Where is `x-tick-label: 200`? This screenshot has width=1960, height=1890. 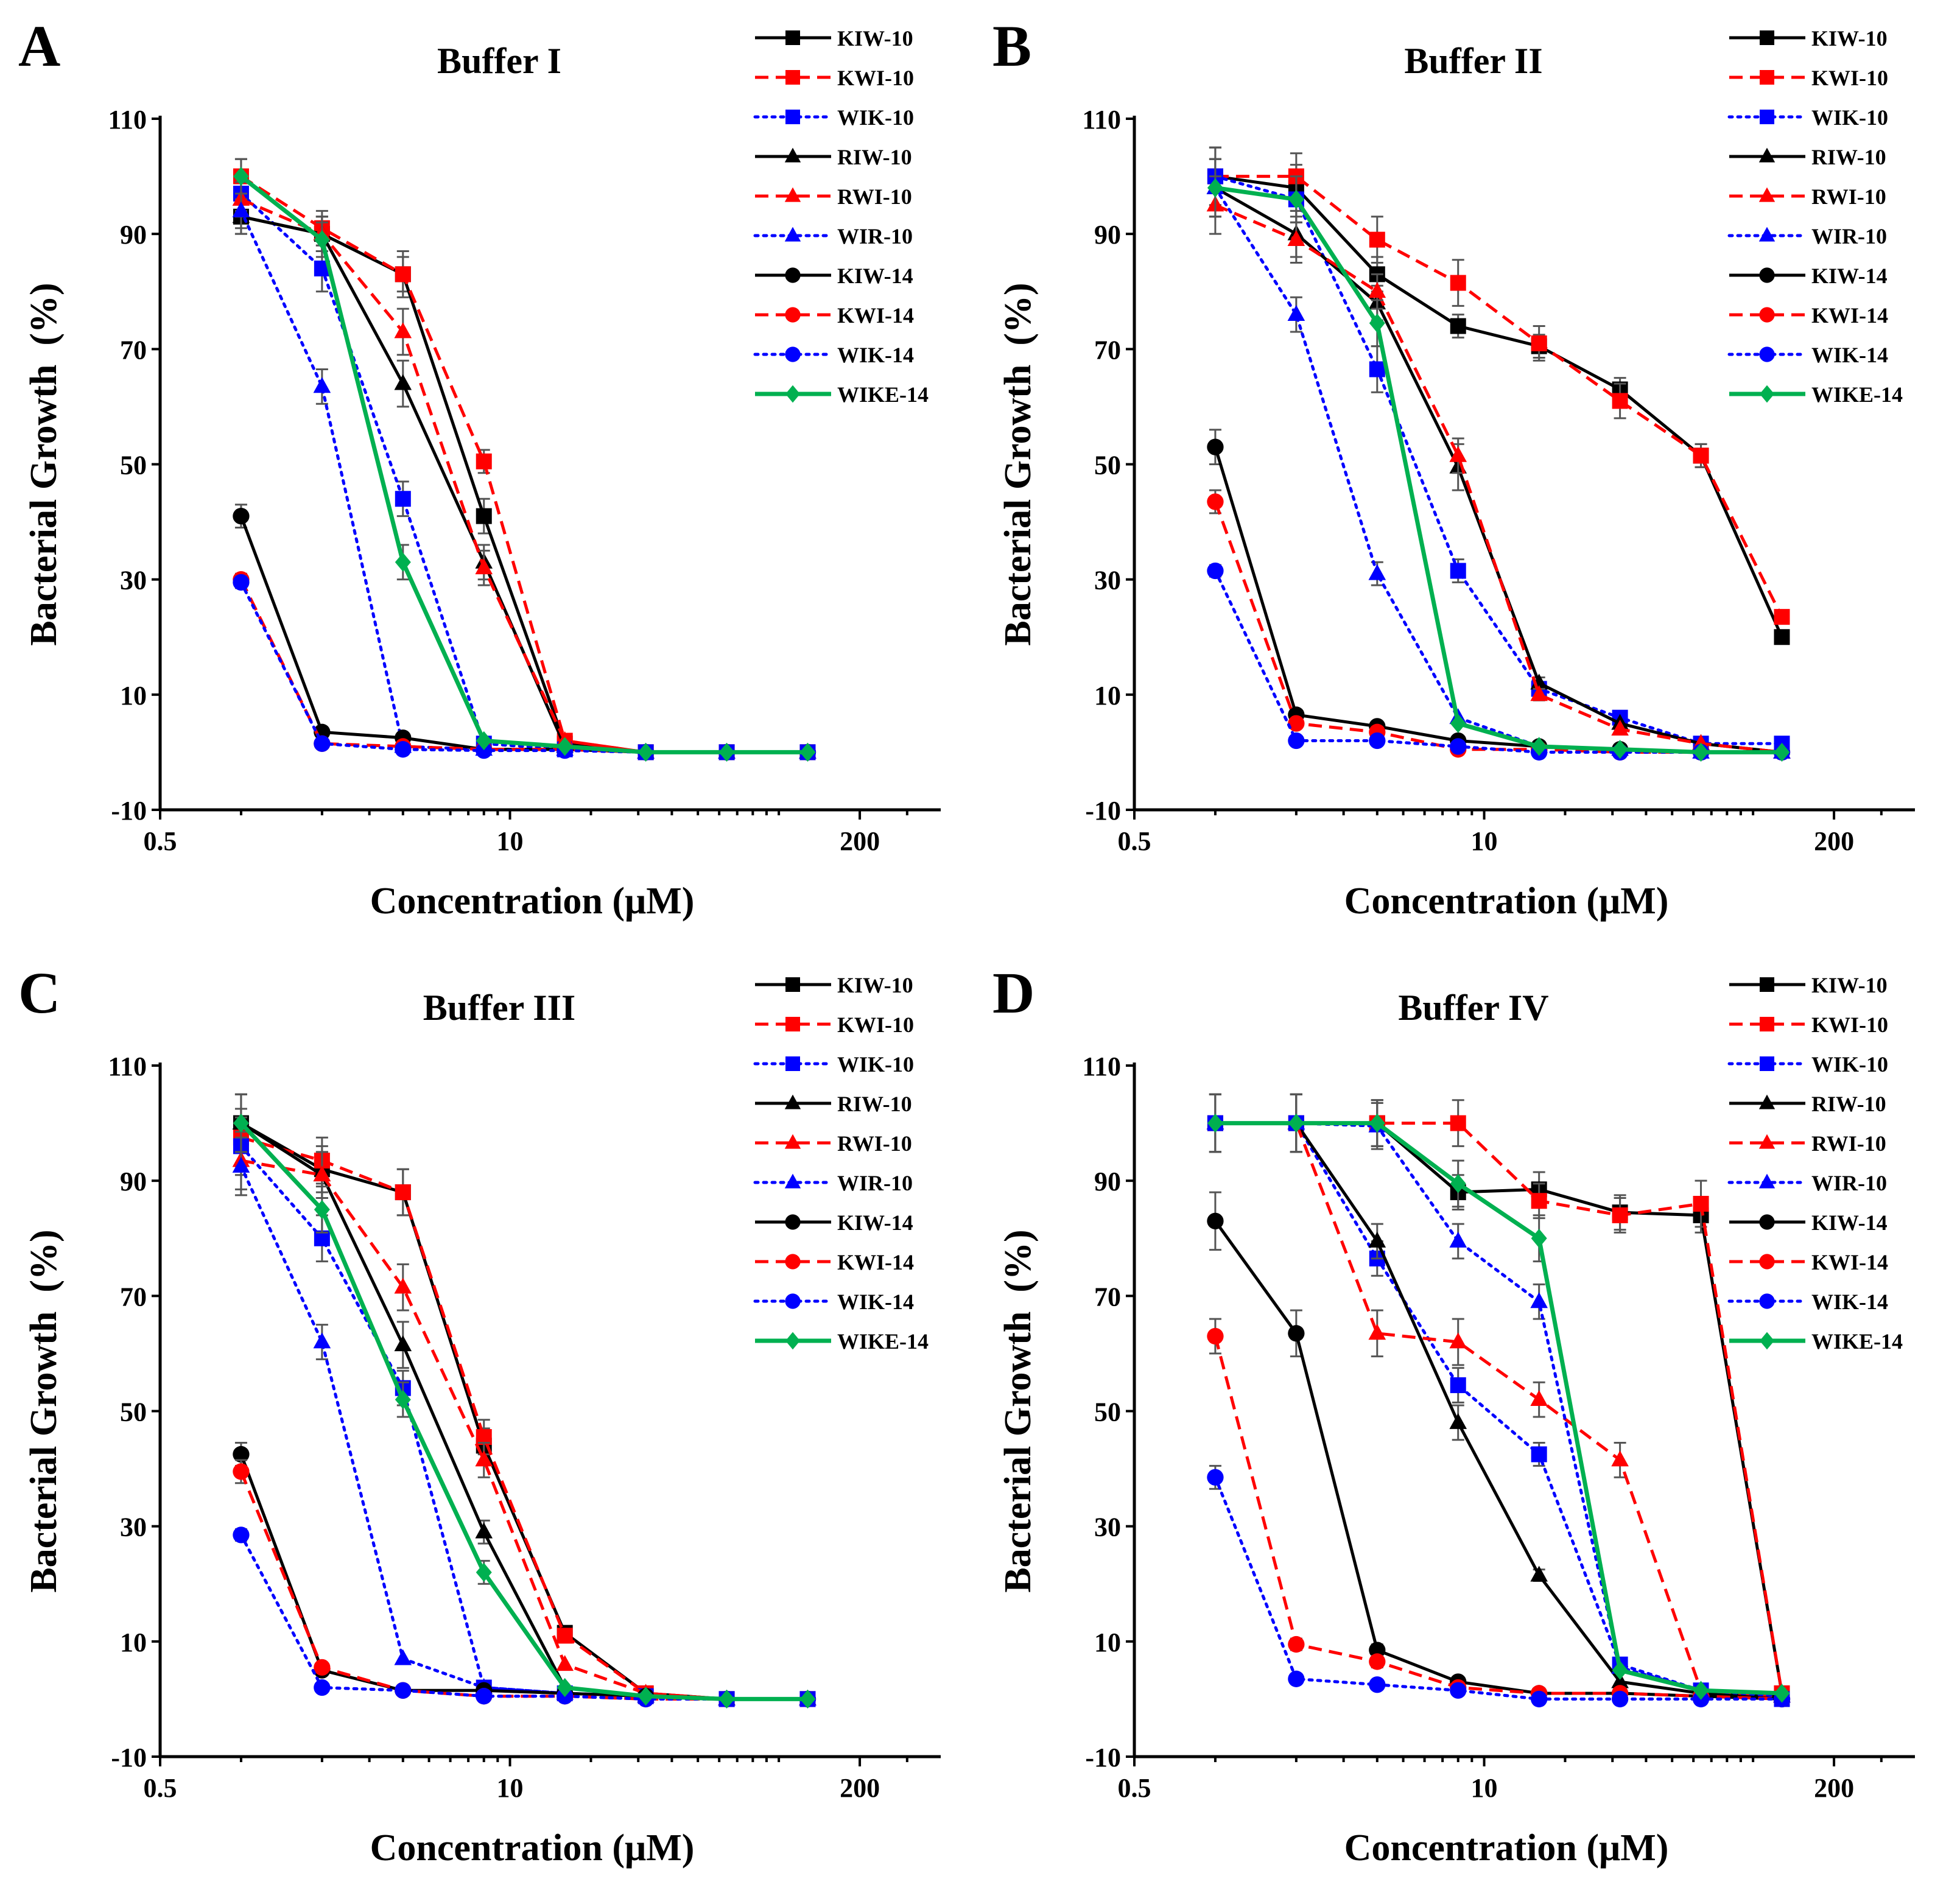 x-tick-label: 200 is located at coordinates (860, 1788).